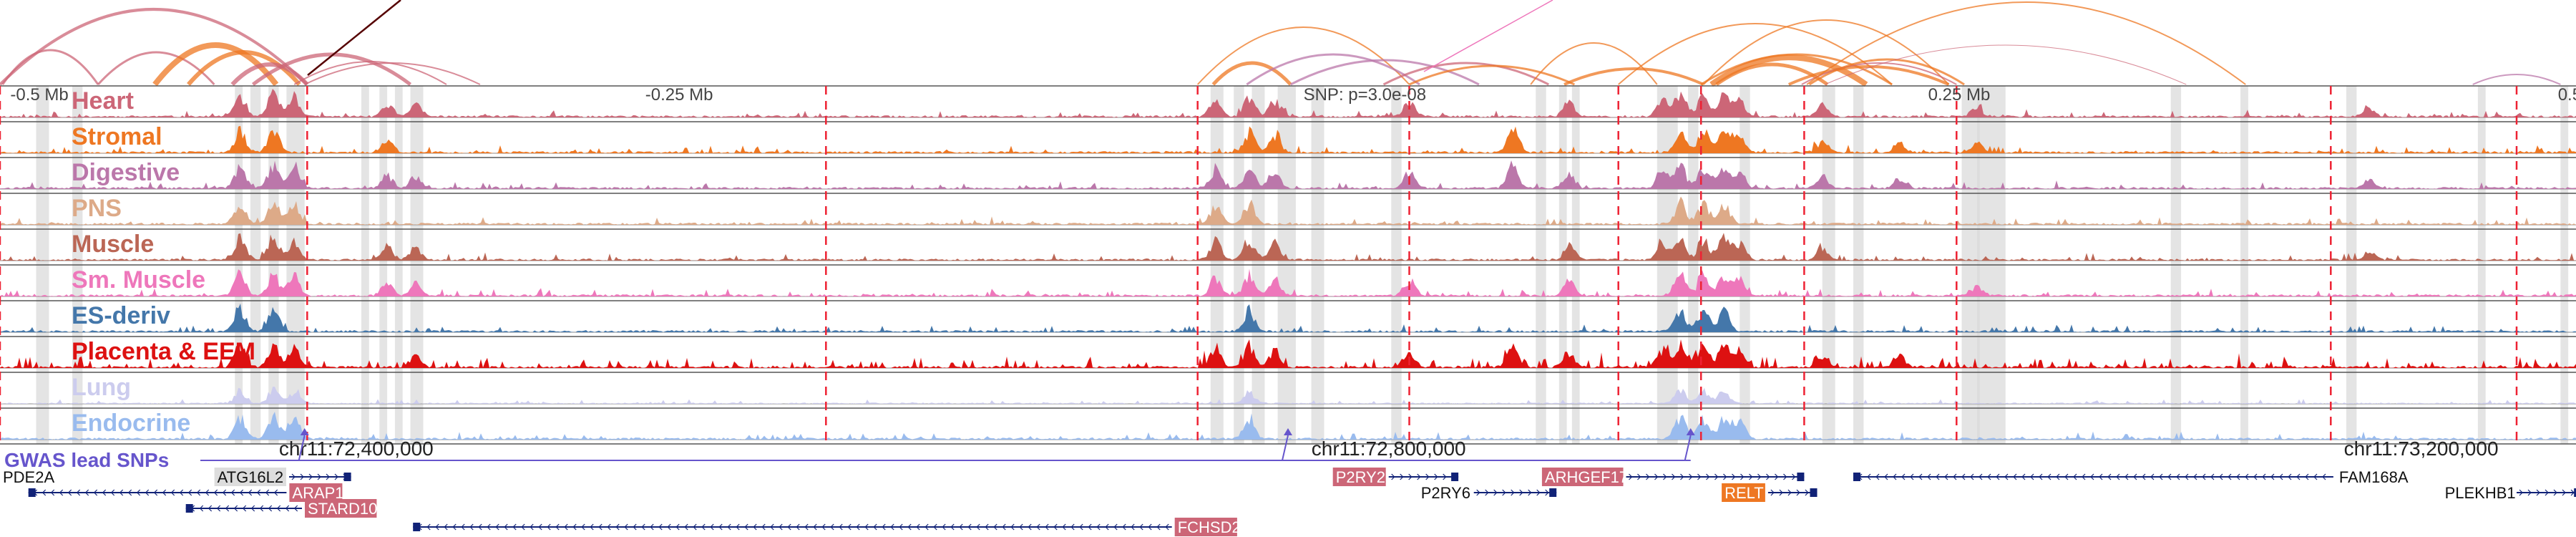  What do you see at coordinates (2421, 448) in the screenshot?
I see `coordinate-label-2: chr11:73,200,000` at bounding box center [2421, 448].